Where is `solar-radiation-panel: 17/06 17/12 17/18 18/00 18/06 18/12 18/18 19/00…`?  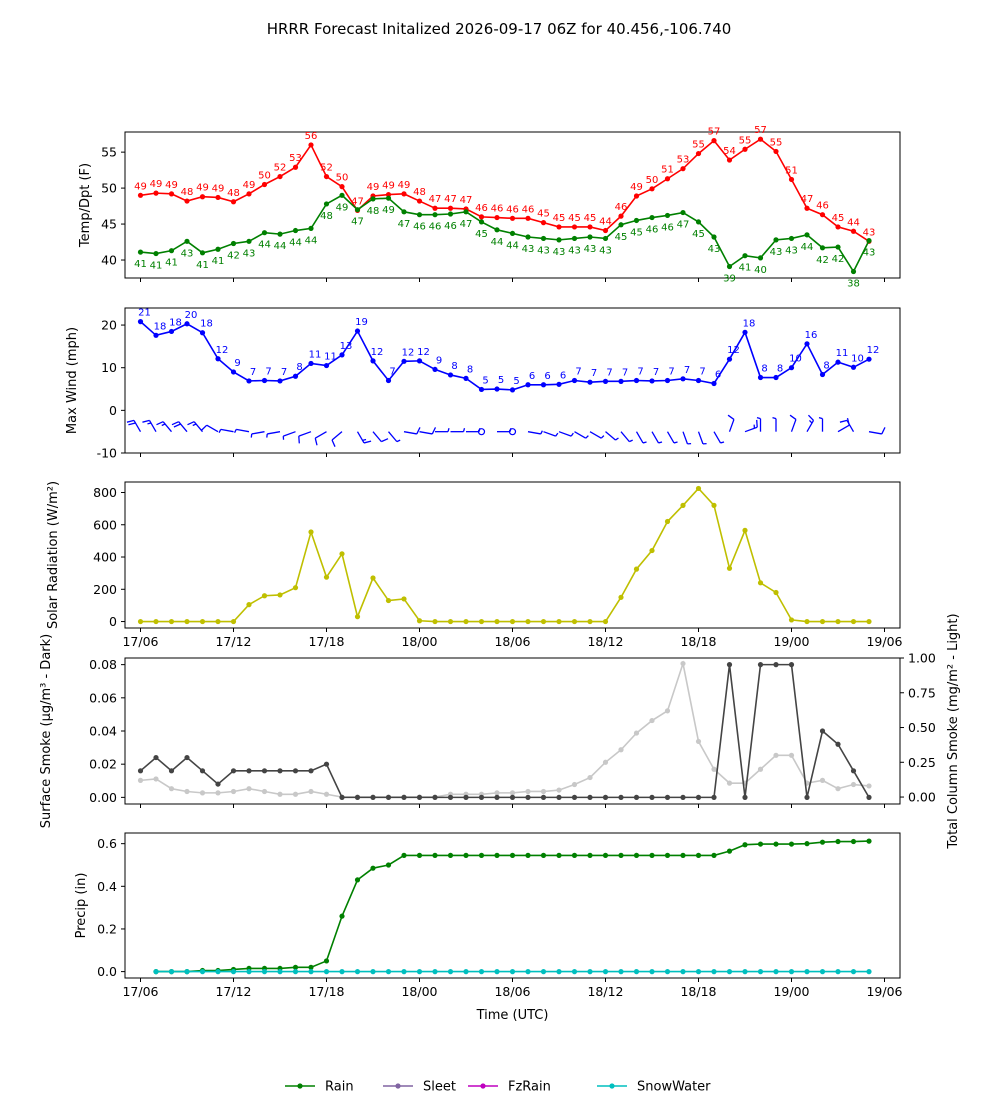 solar-radiation-panel: 17/06 17/12 17/18 18/00 18/06 18/12 18/18 19/00… is located at coordinates (474, 565).